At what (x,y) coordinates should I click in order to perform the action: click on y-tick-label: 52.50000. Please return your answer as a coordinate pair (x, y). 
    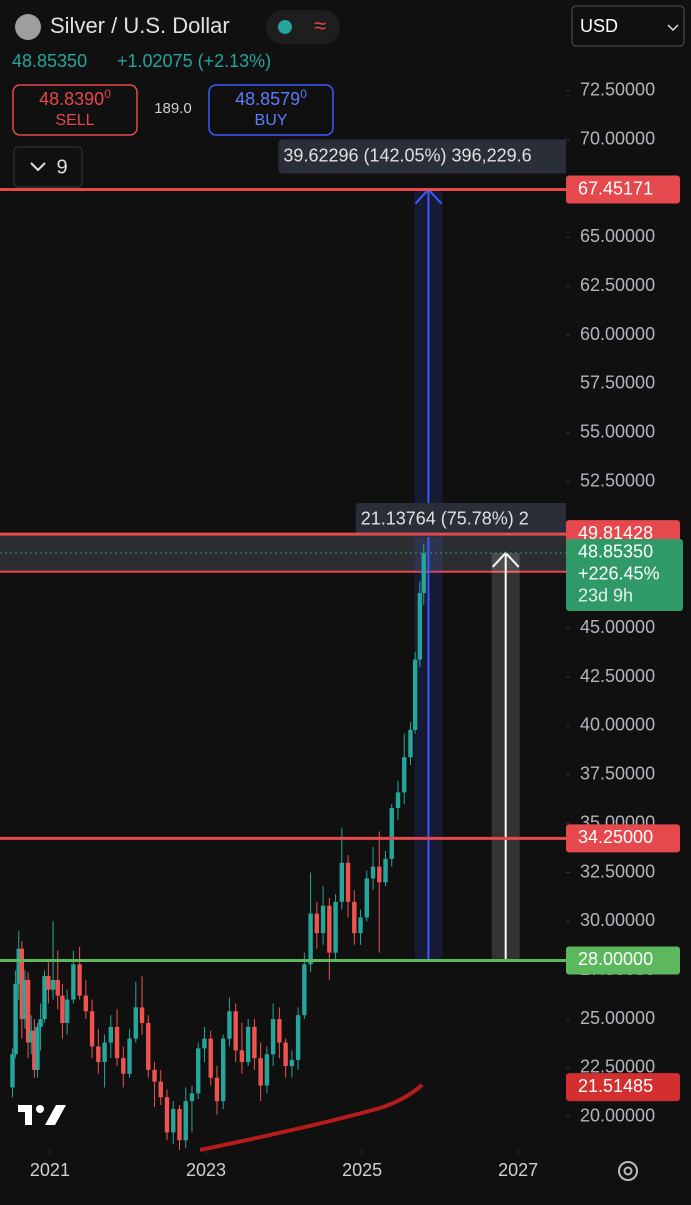
    Looking at the image, I should click on (617, 480).